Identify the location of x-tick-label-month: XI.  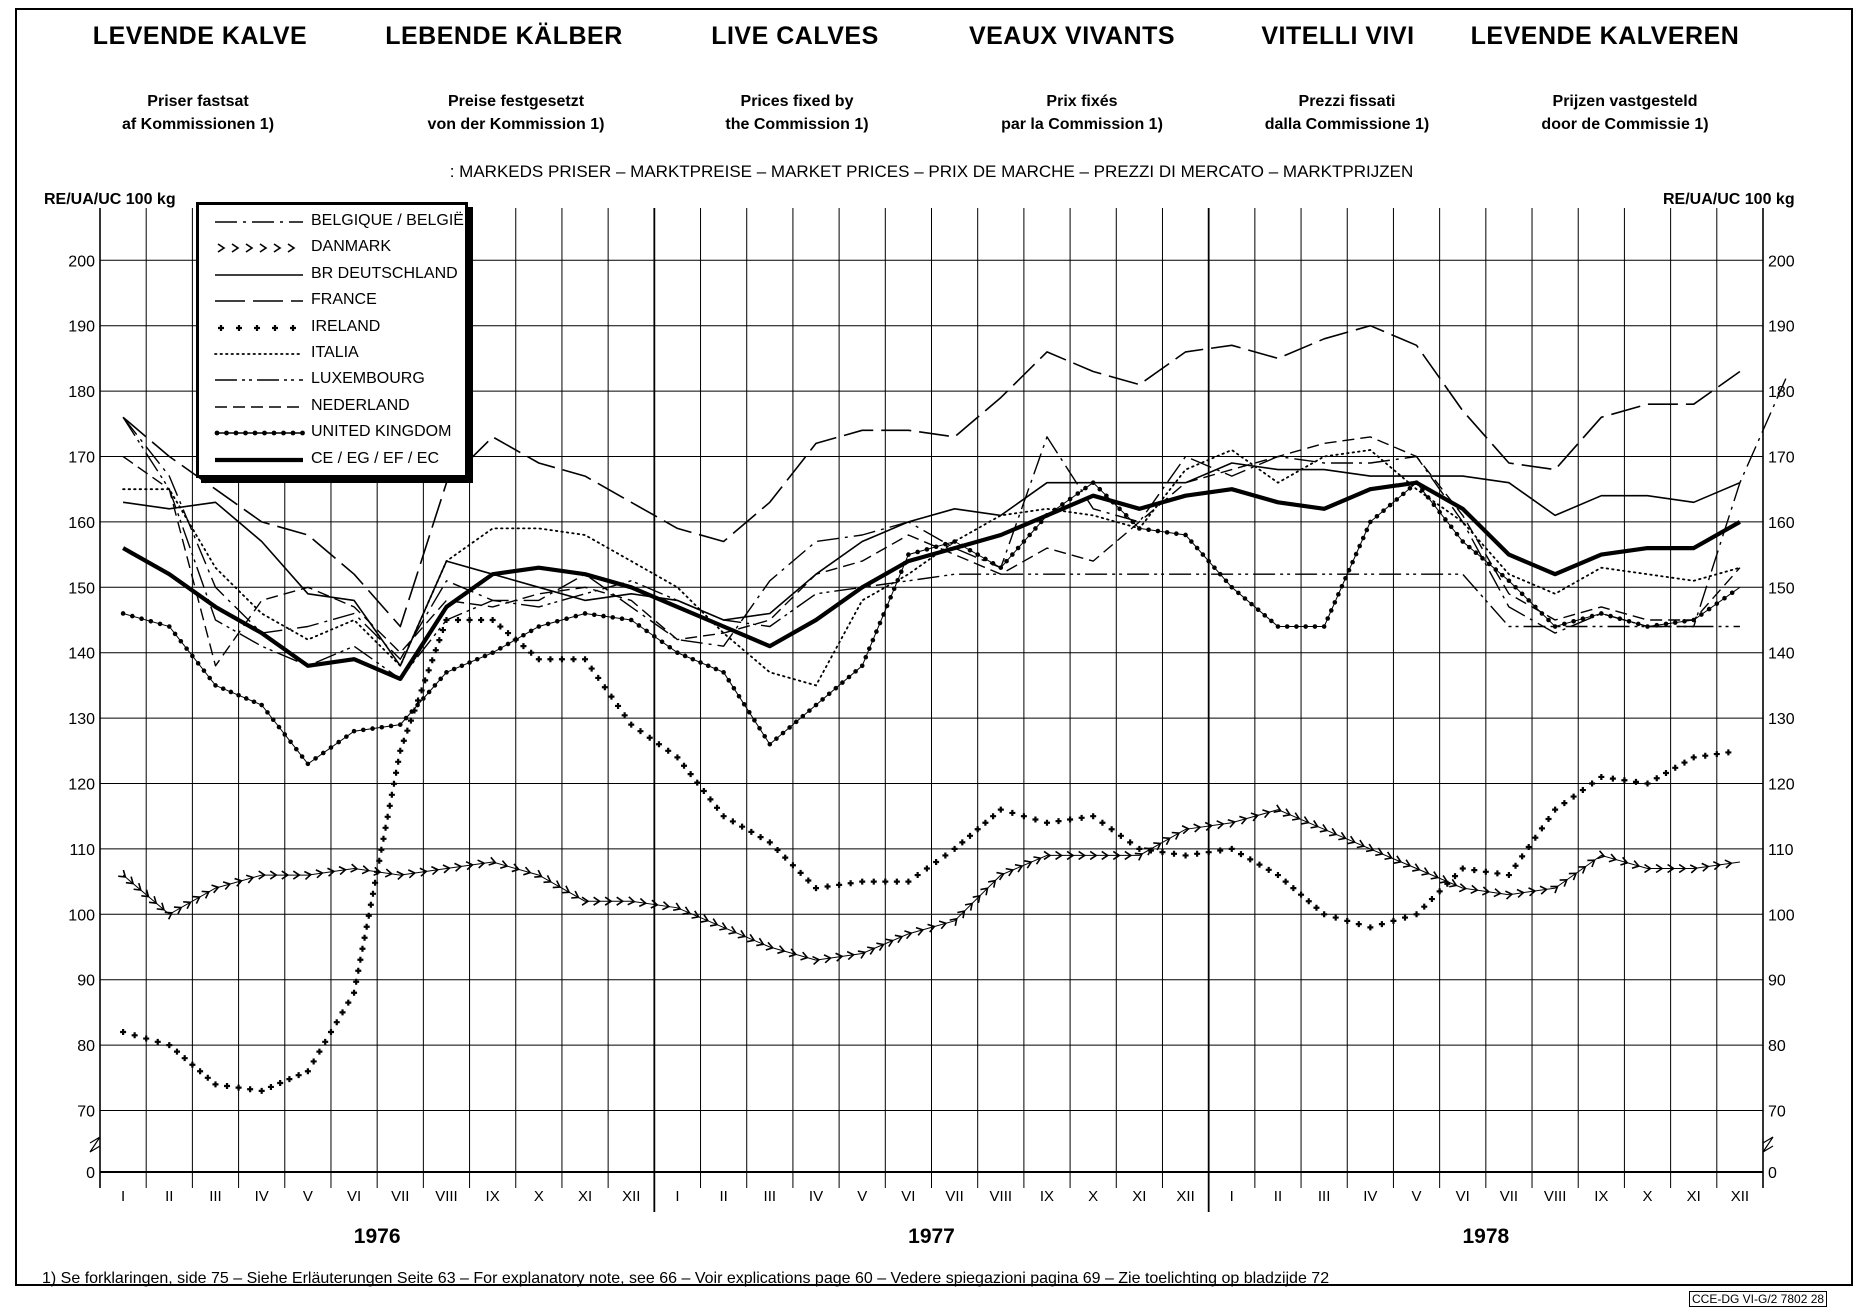
(585, 1196).